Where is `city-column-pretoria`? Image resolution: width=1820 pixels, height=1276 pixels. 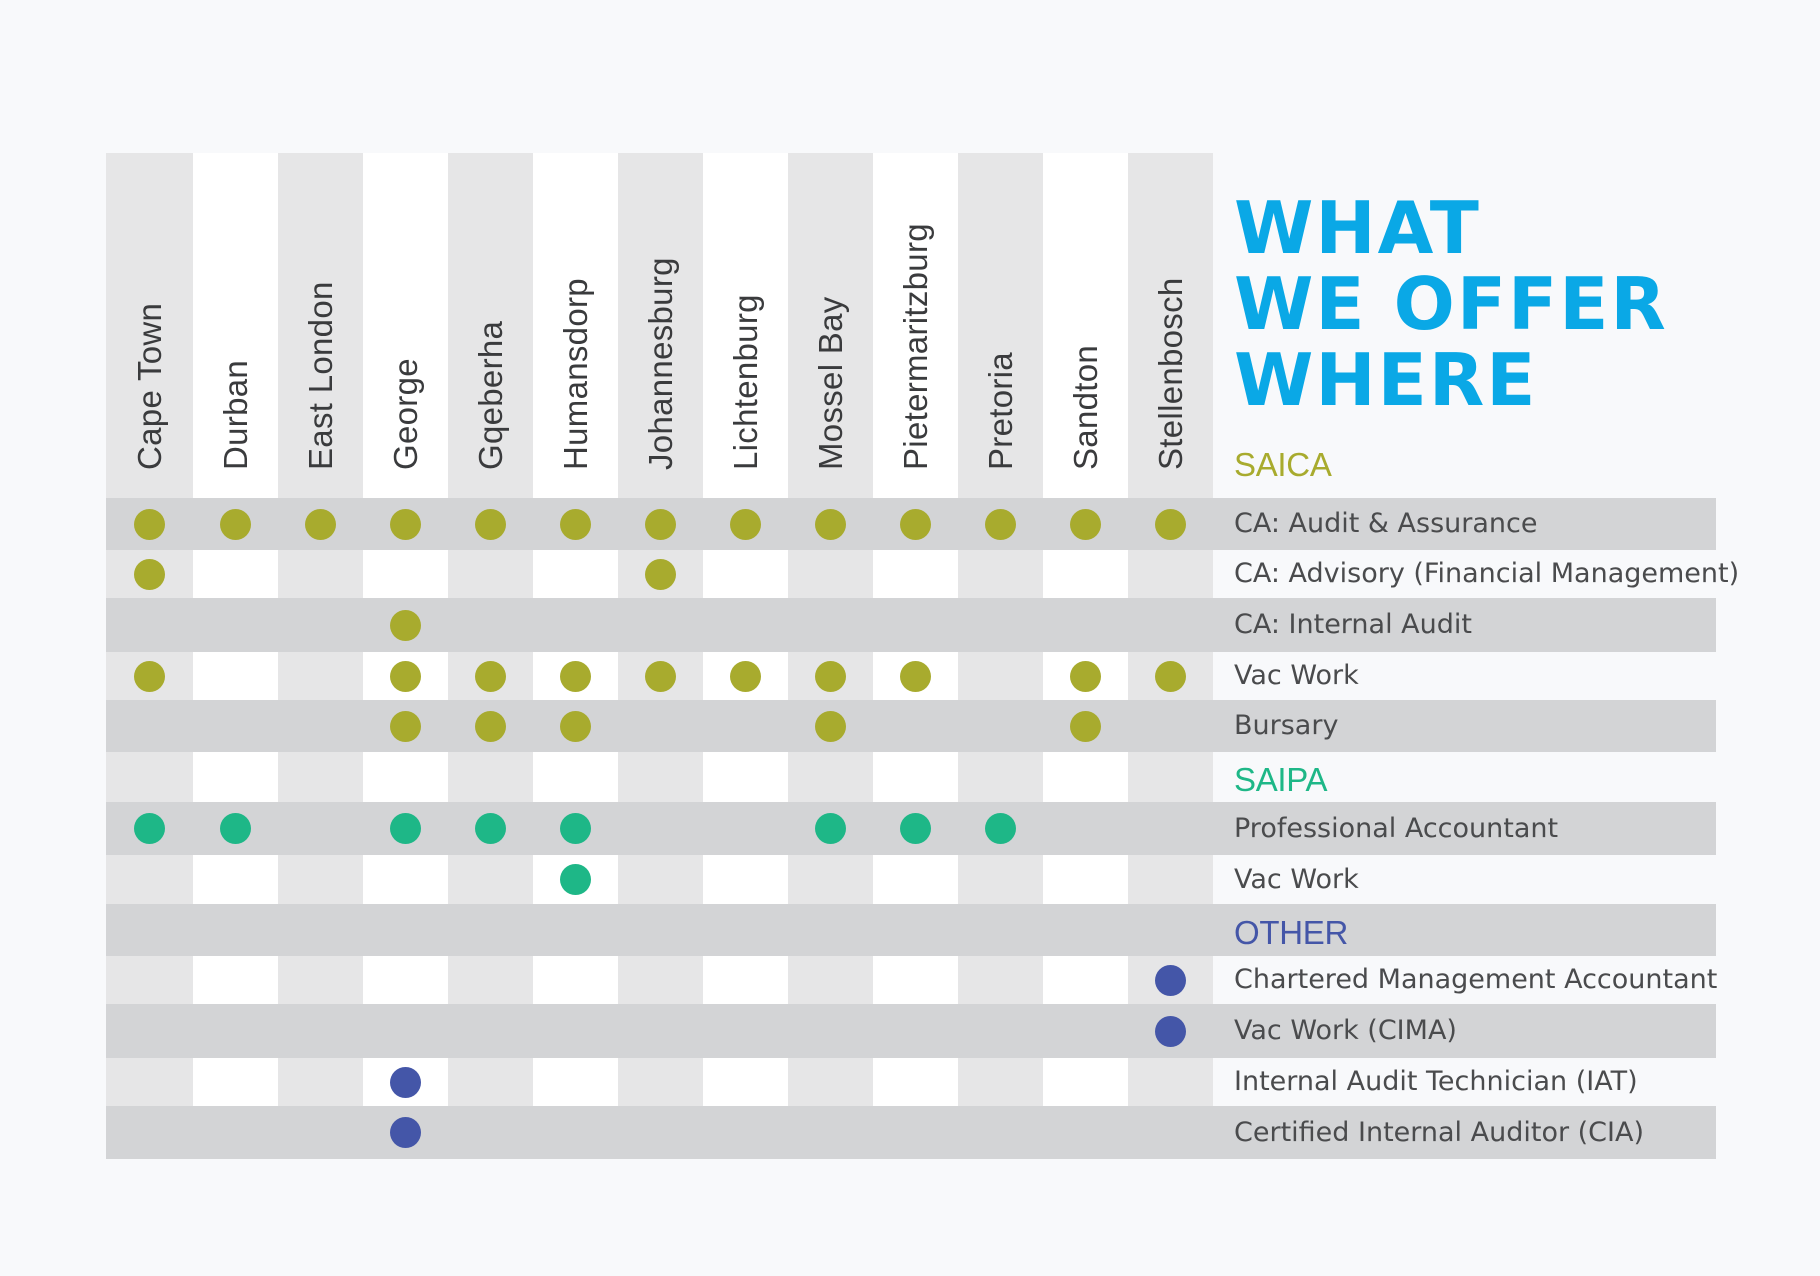 city-column-pretoria is located at coordinates (1000, 656).